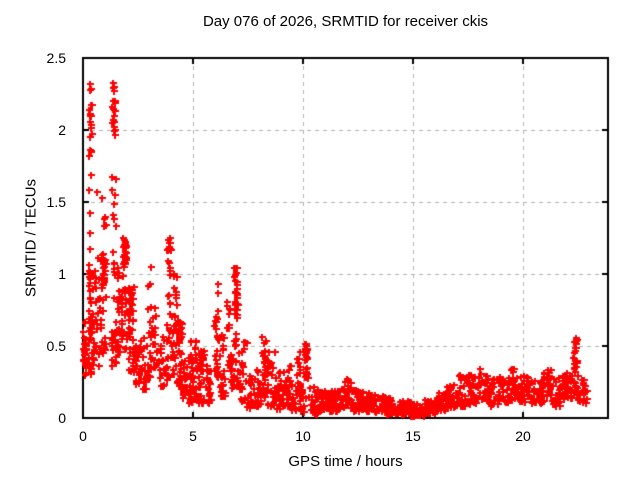 Image resolution: width=640 pixels, height=480 pixels. What do you see at coordinates (303, 436) in the screenshot?
I see `x-tick-label: 10` at bounding box center [303, 436].